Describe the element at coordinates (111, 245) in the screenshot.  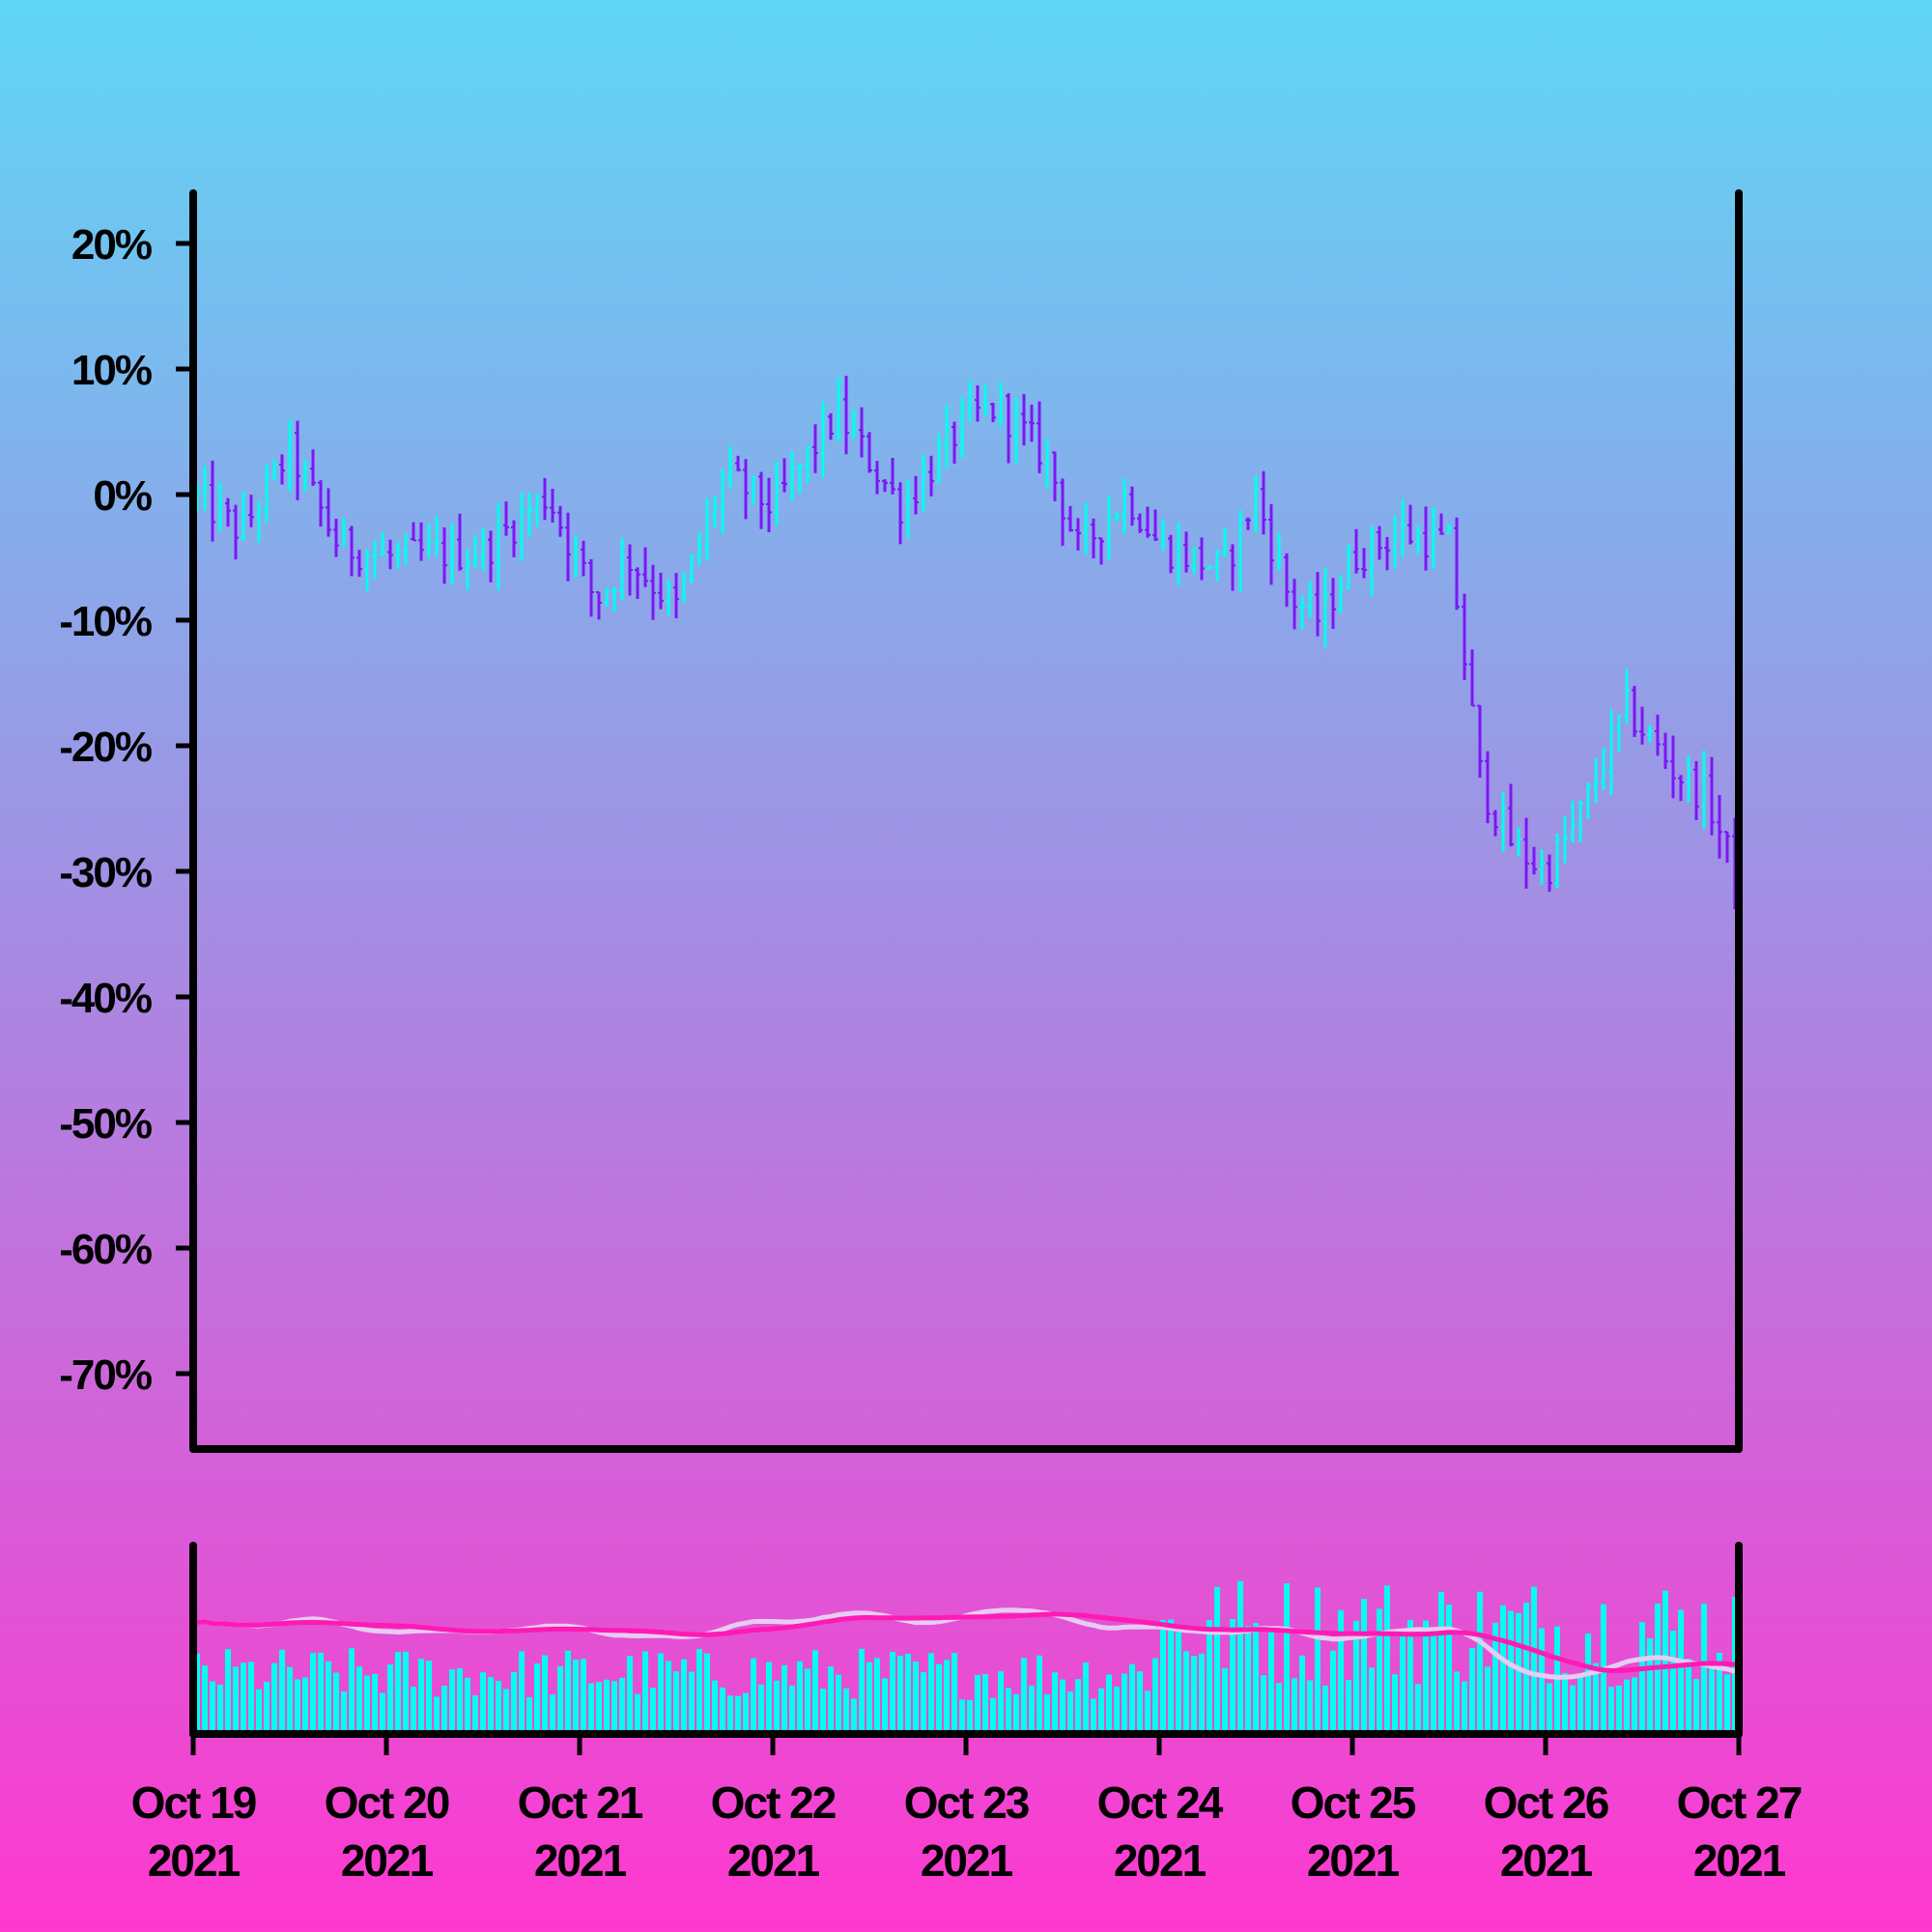
I see `y-tick-label: 20%` at that location.